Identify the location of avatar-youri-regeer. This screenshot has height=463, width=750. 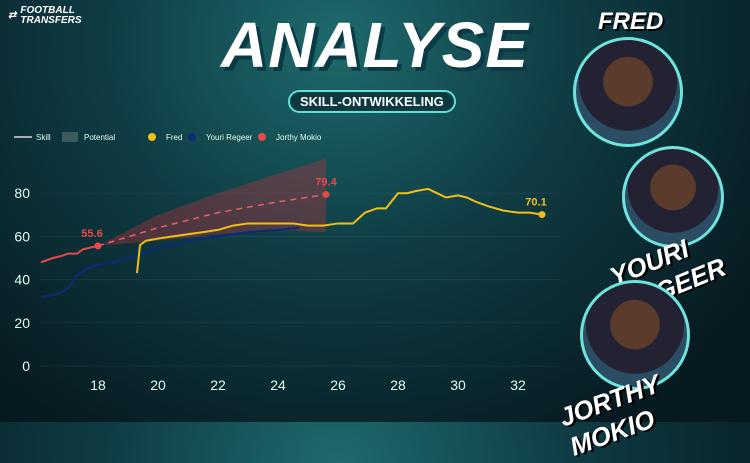
(673, 197).